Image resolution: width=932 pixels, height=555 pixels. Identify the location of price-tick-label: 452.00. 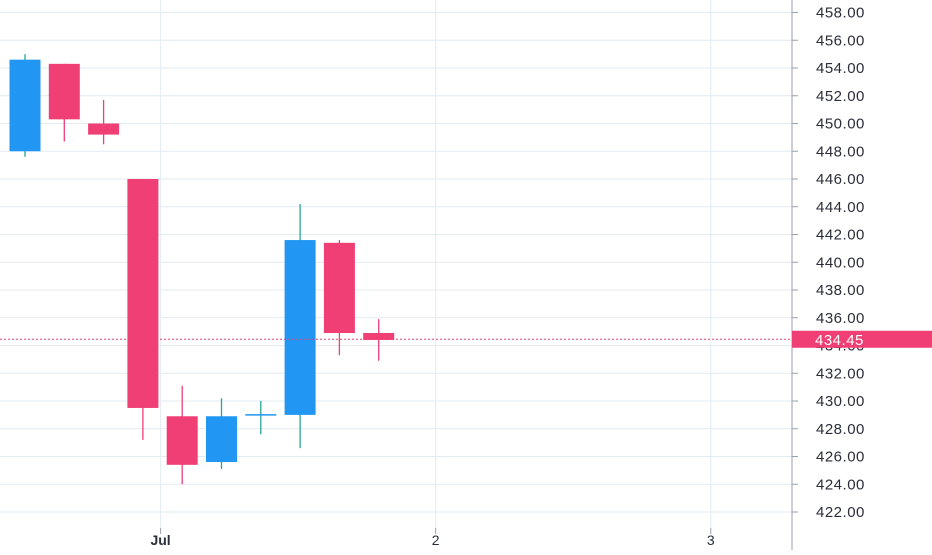
(840, 96).